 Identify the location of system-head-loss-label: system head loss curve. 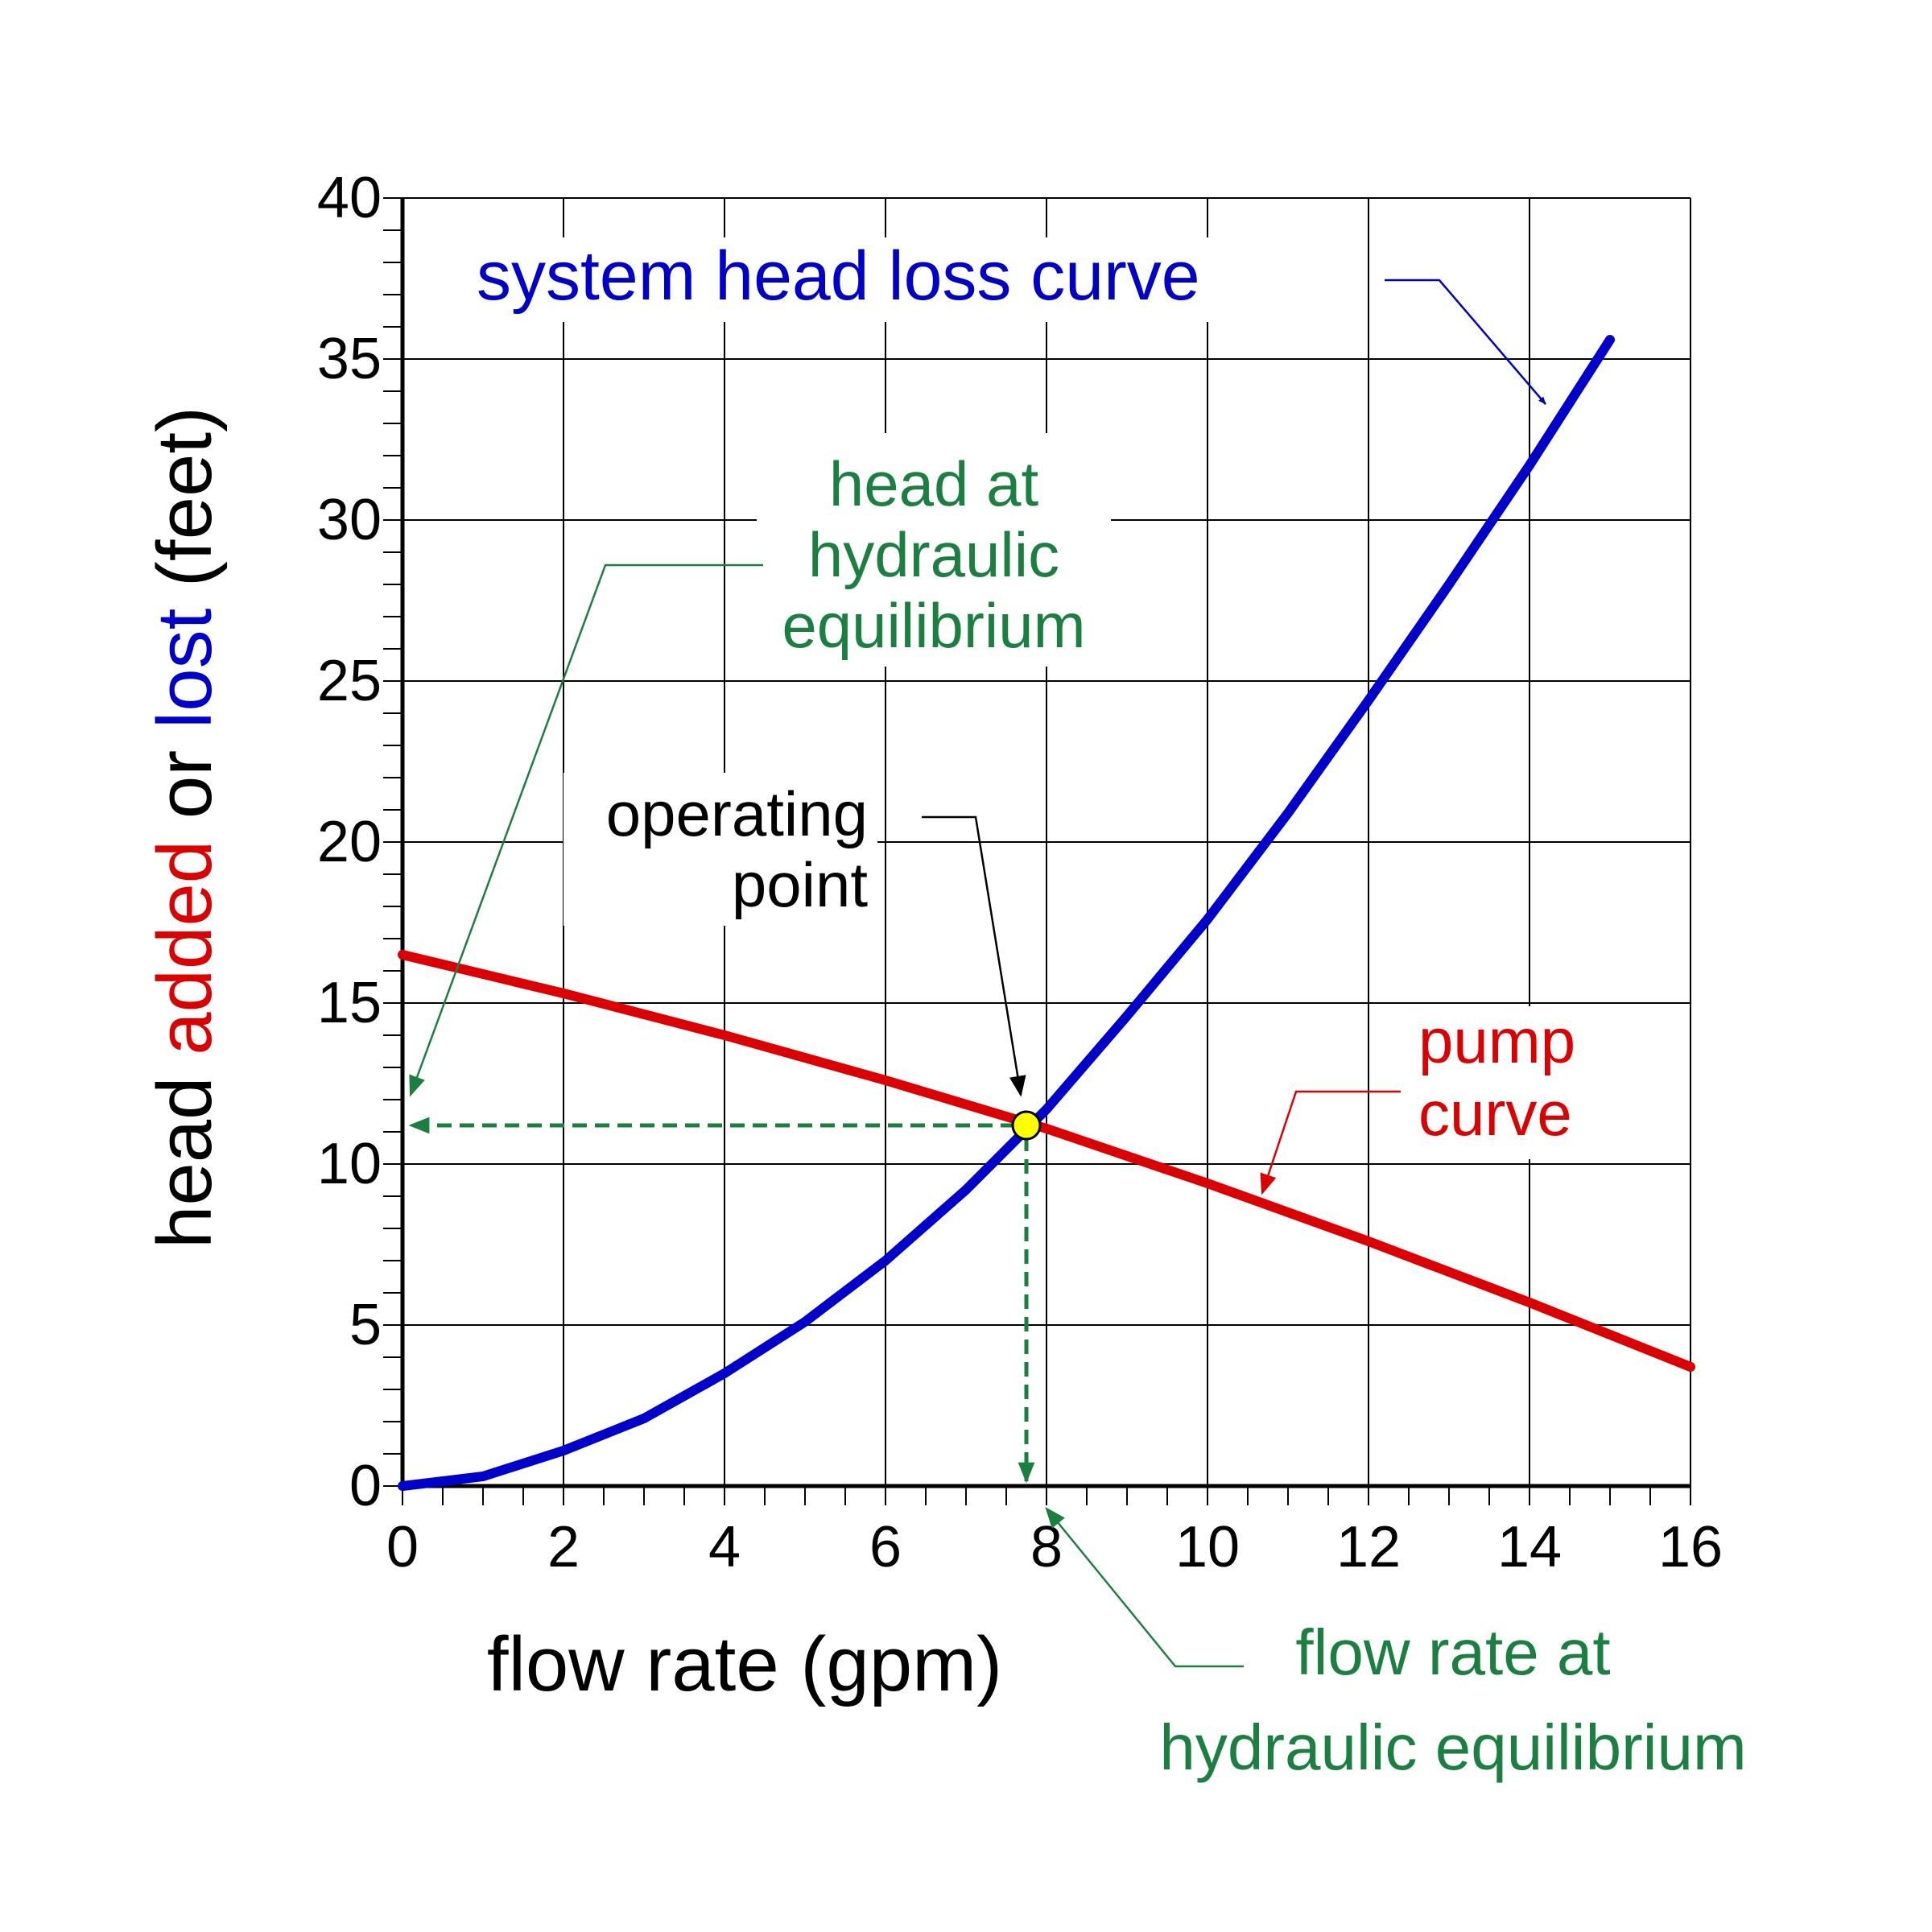
(838, 276).